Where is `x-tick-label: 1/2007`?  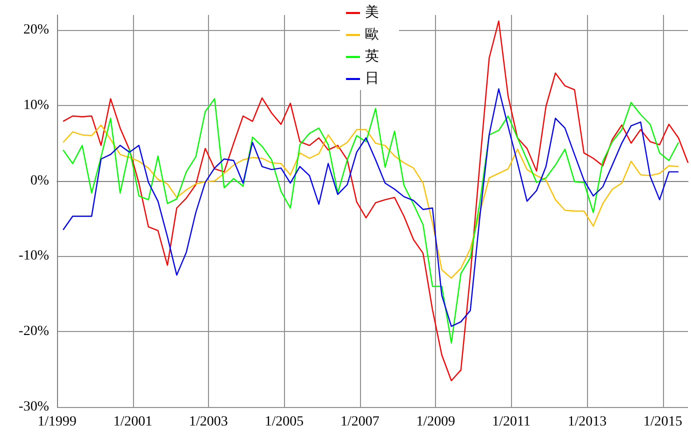 x-tick-label: 1/2007 is located at coordinates (360, 422).